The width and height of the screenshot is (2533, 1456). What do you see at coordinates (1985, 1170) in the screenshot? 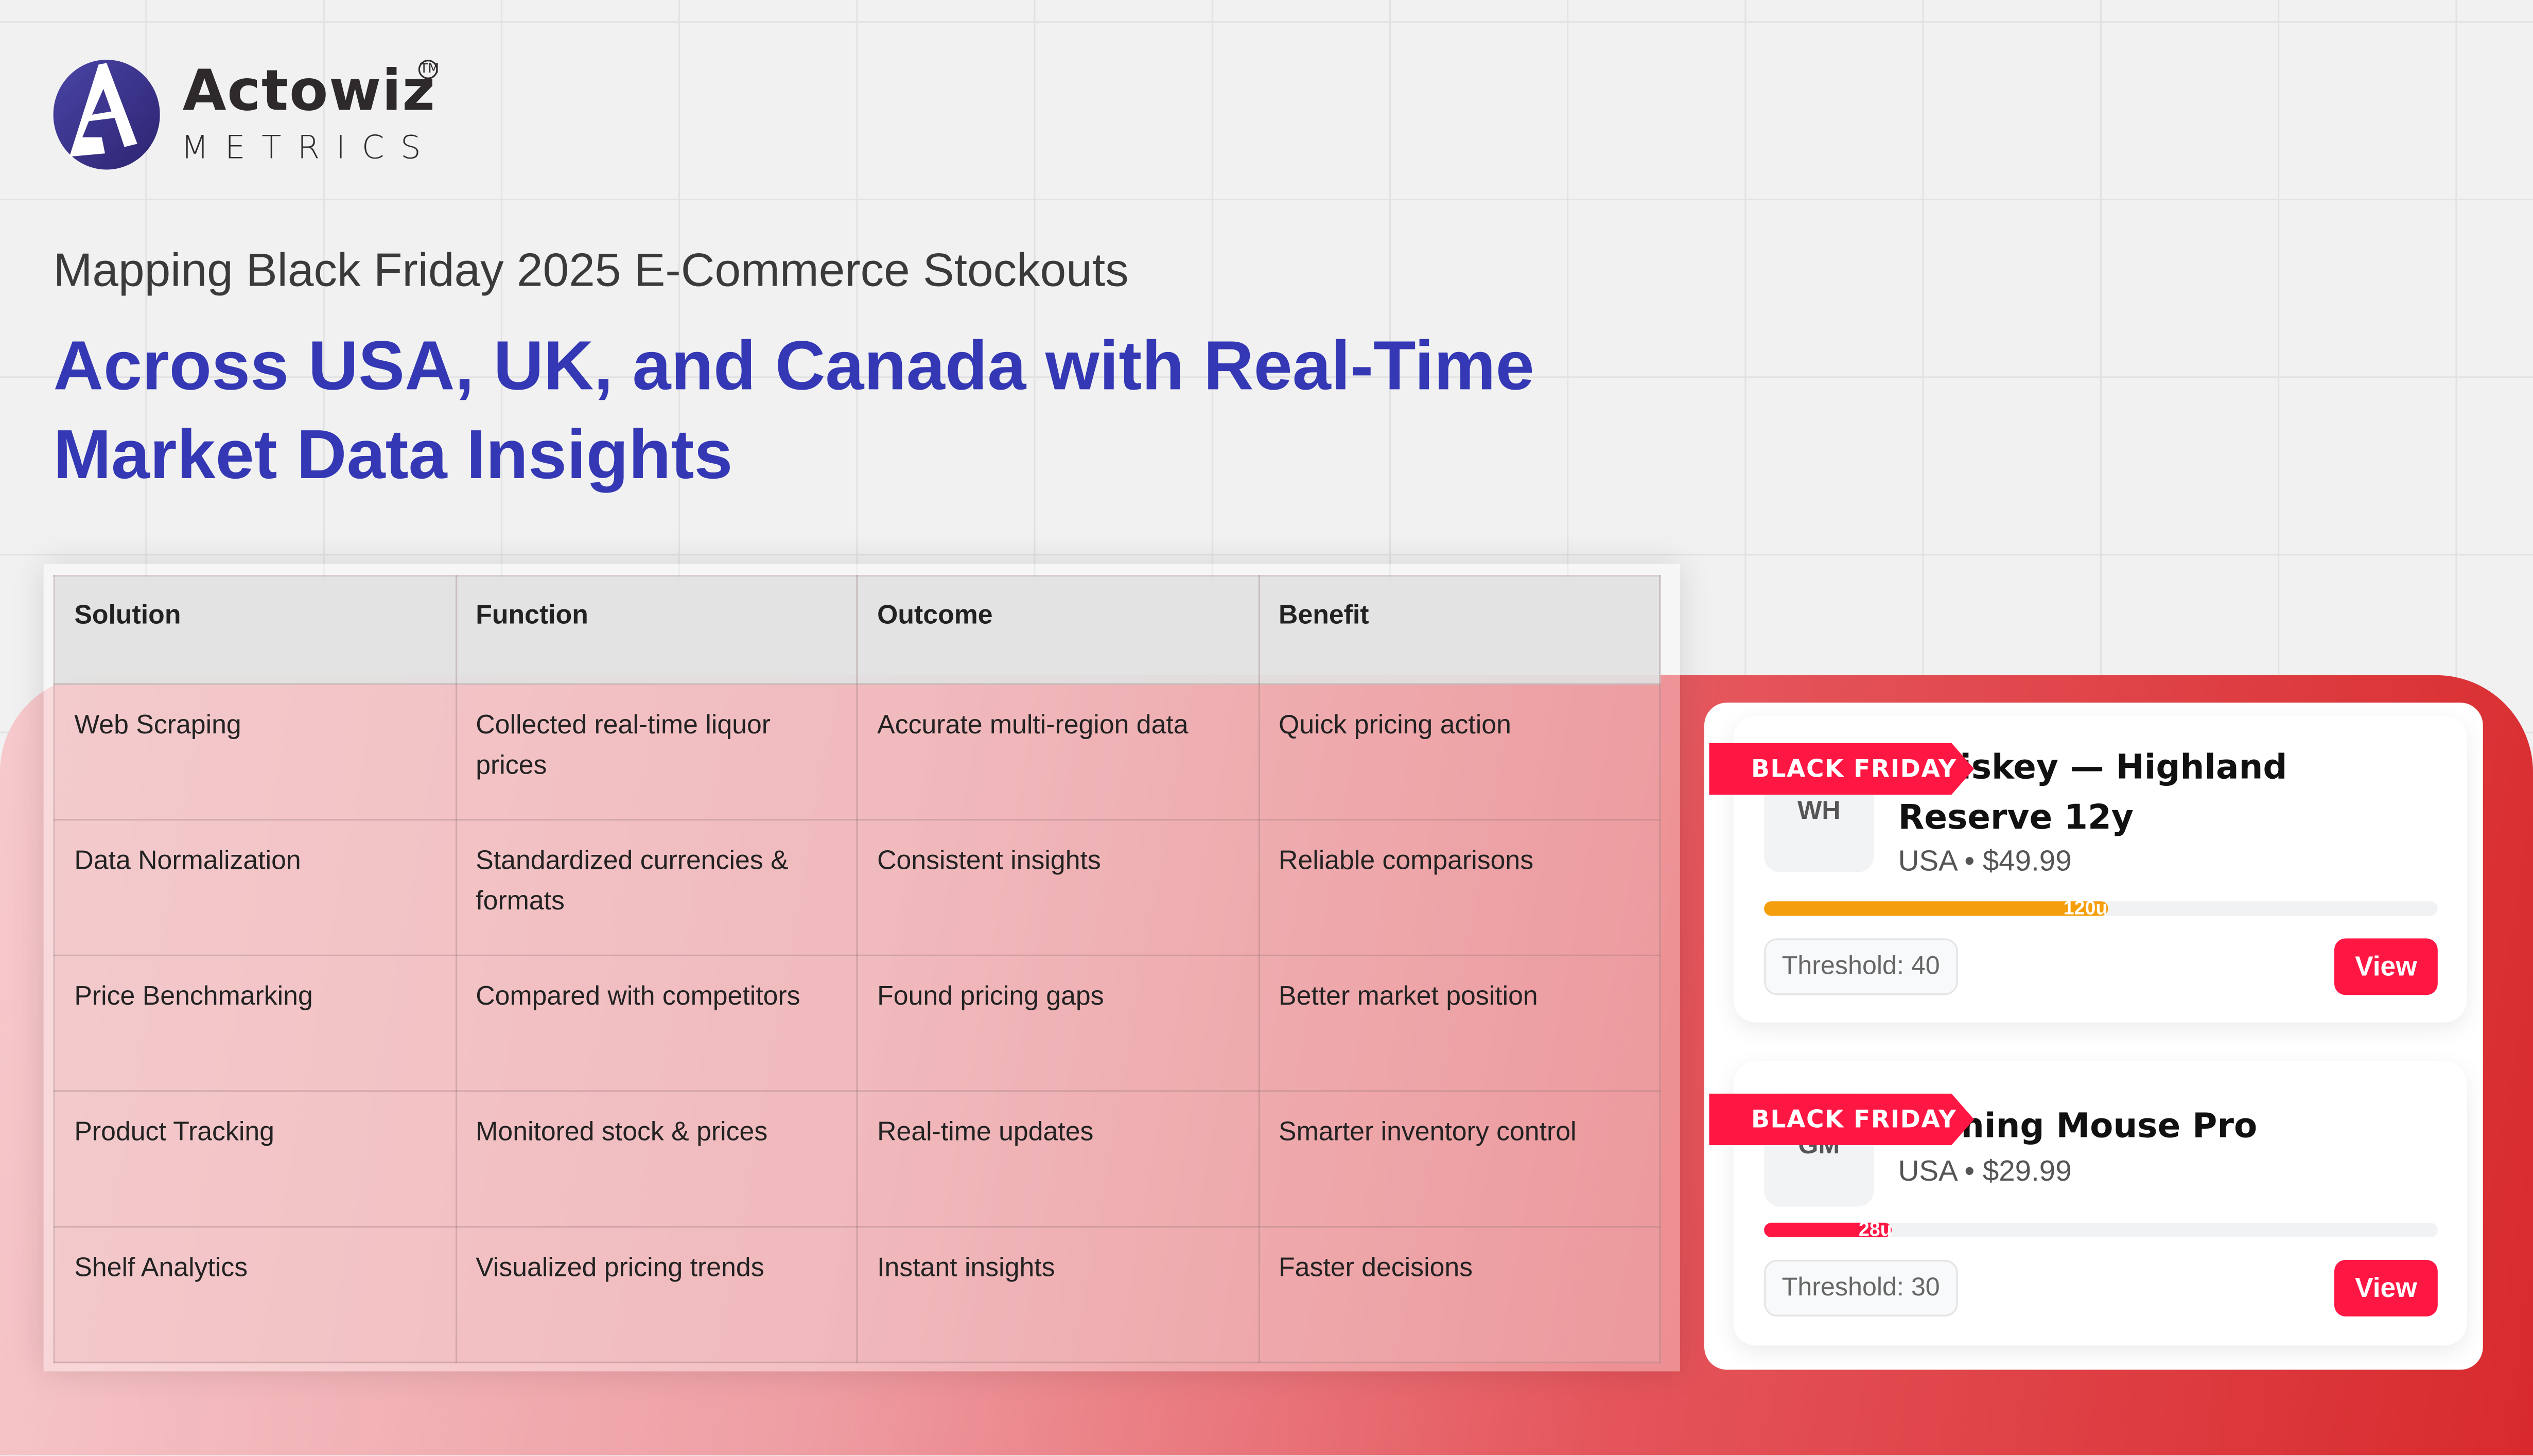
I see `product-meta: USA • $29.99` at bounding box center [1985, 1170].